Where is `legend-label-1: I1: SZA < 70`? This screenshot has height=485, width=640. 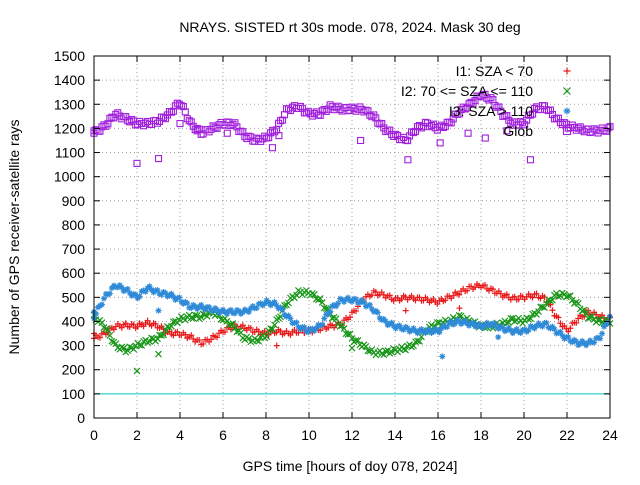 legend-label-1: I1: SZA < 70 is located at coordinates (495, 71).